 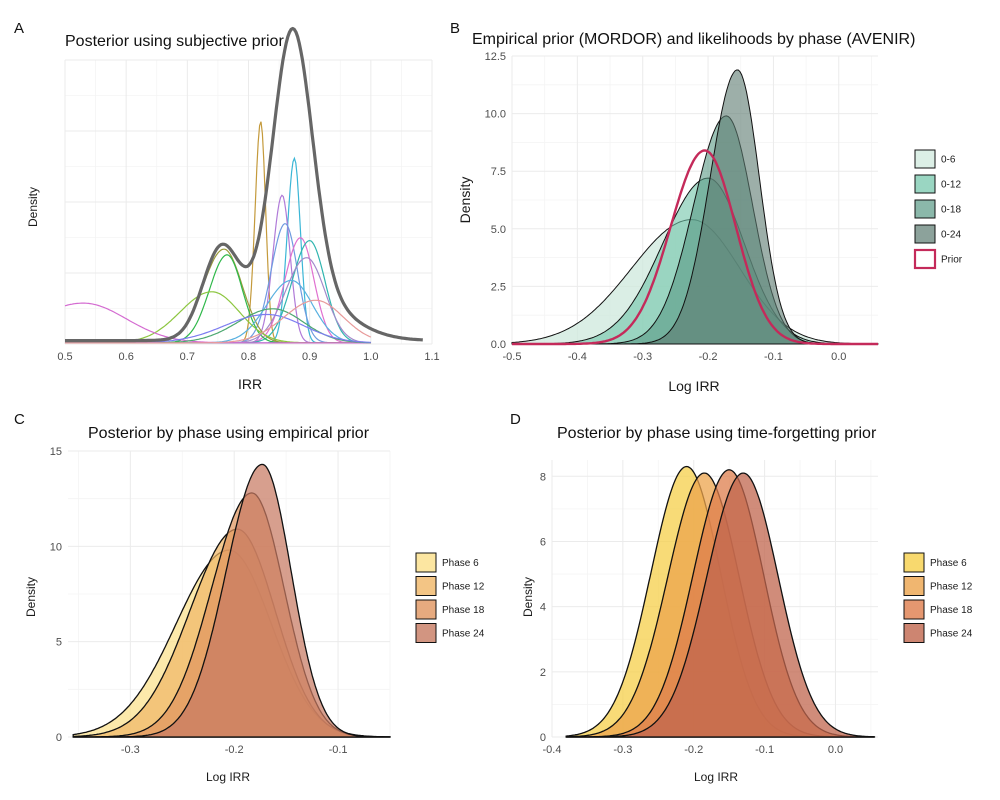 I want to click on legend-key-prior, so click(x=925, y=259).